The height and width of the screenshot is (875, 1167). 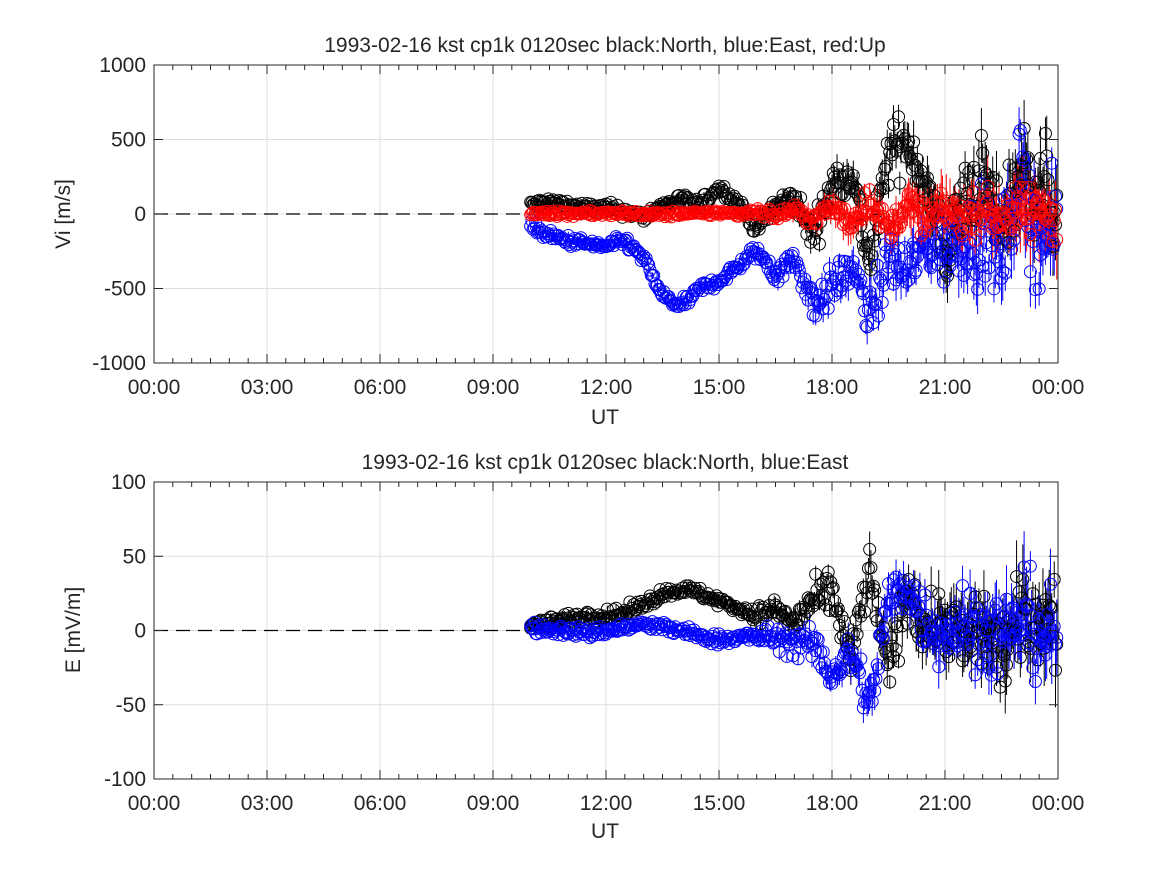 What do you see at coordinates (605, 831) in the screenshot?
I see `efield-x-axis-label: UT` at bounding box center [605, 831].